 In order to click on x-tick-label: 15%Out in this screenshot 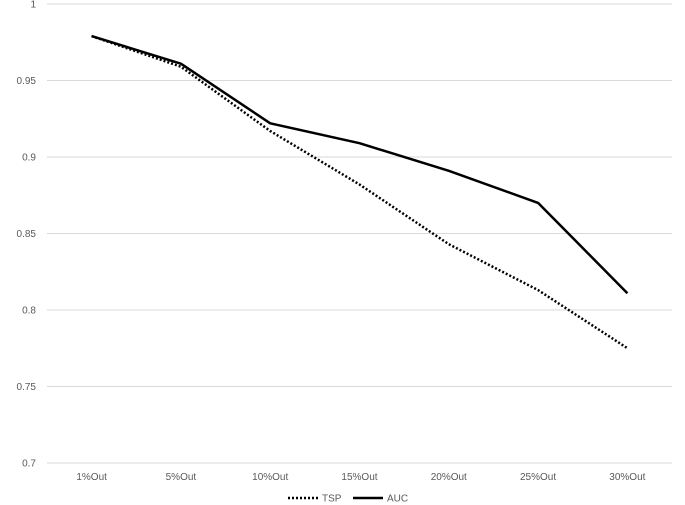, I will do `click(359, 477)`.